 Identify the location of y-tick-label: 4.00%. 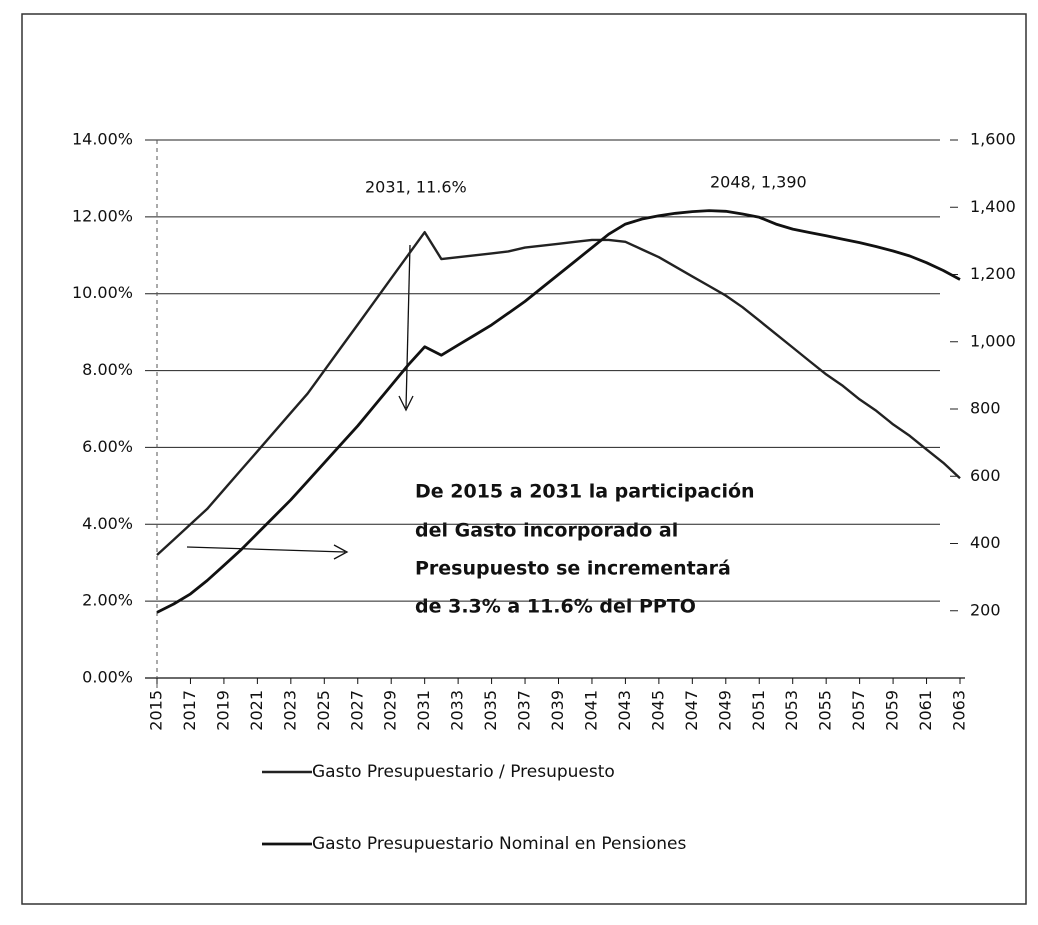
(107, 523).